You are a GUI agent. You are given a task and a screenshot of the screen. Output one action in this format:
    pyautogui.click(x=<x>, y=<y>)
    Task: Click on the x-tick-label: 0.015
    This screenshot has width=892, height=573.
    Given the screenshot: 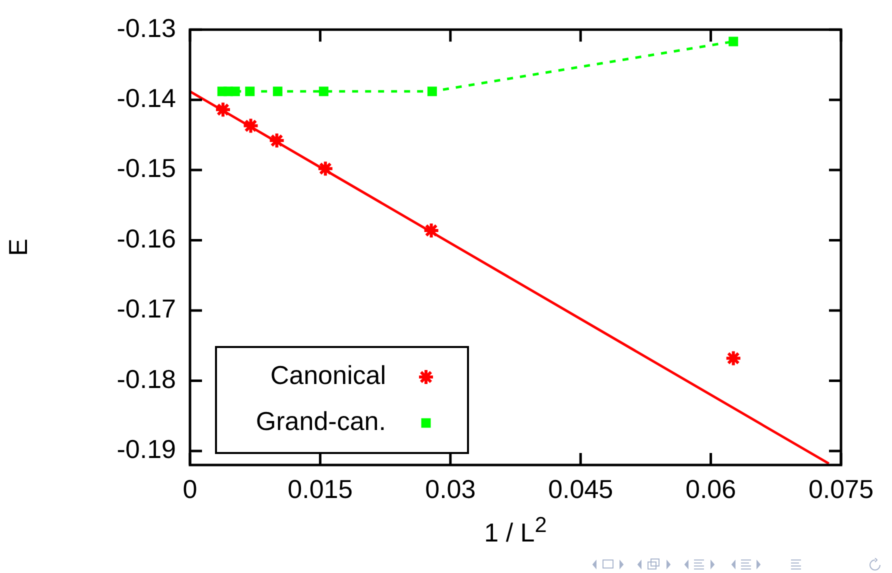 What is the action you would take?
    pyautogui.click(x=320, y=489)
    